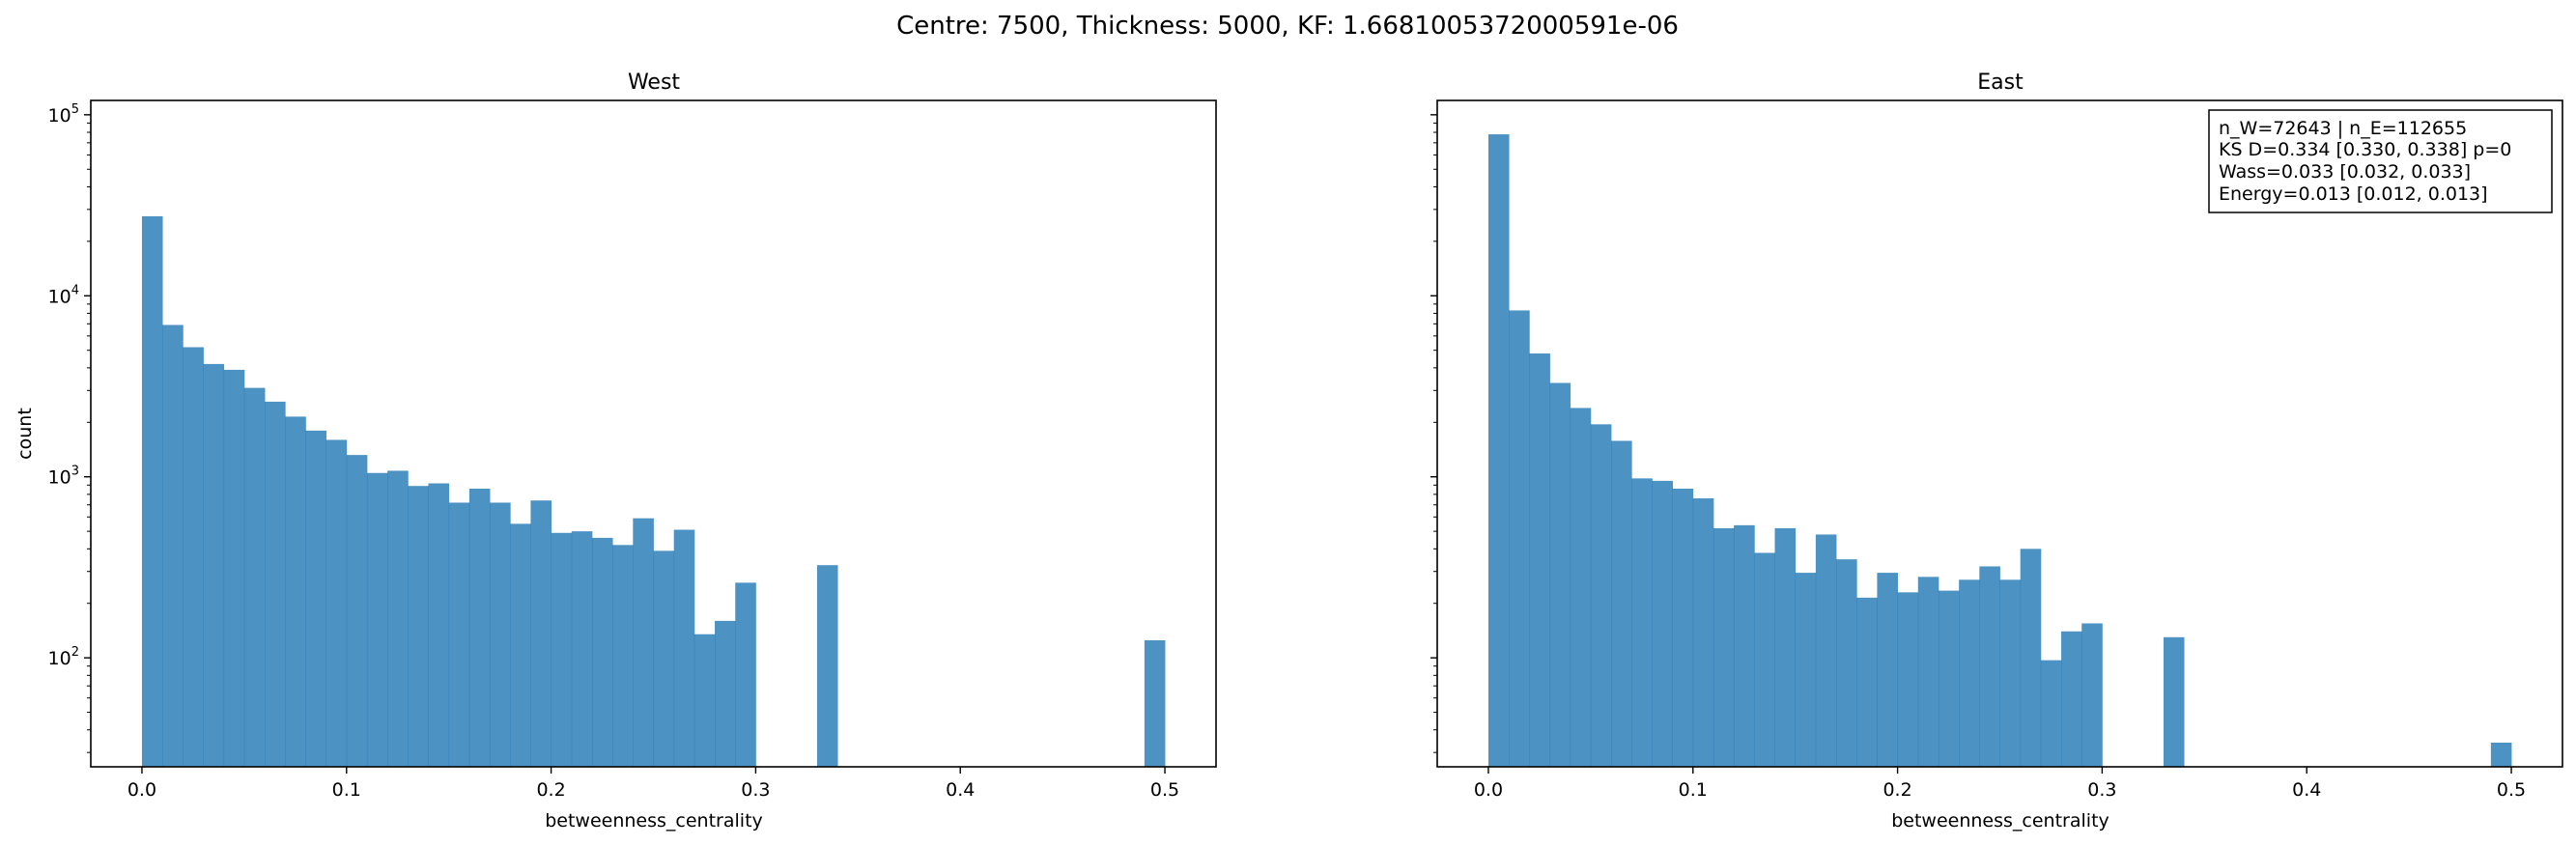  Describe the element at coordinates (2101, 790) in the screenshot. I see `east-x-tick-label-3: 0.3` at that location.